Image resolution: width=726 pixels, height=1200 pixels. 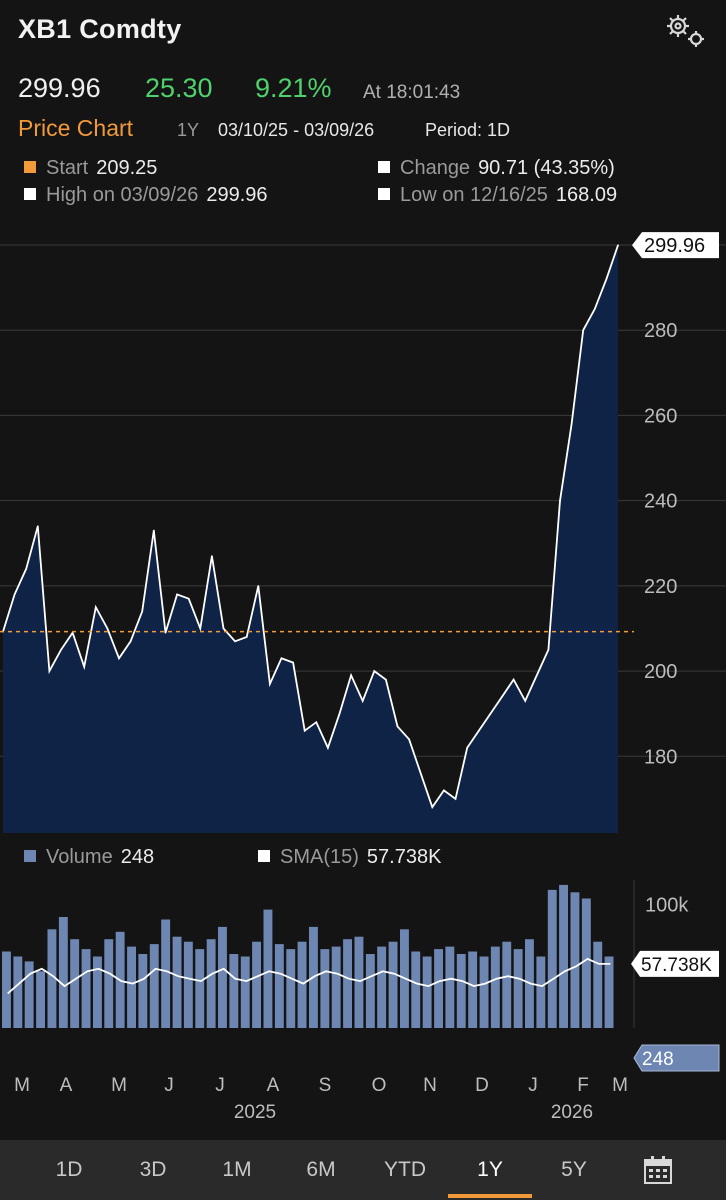 I want to click on high-swatch, so click(x=30, y=194).